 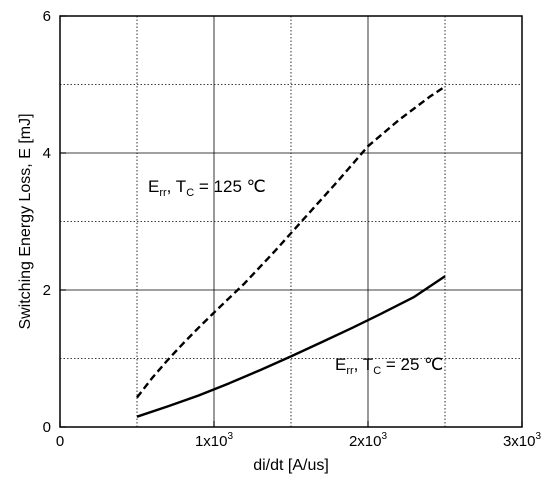 I want to click on y-tick-labels: 0 2 4 6, so click(x=47, y=222).